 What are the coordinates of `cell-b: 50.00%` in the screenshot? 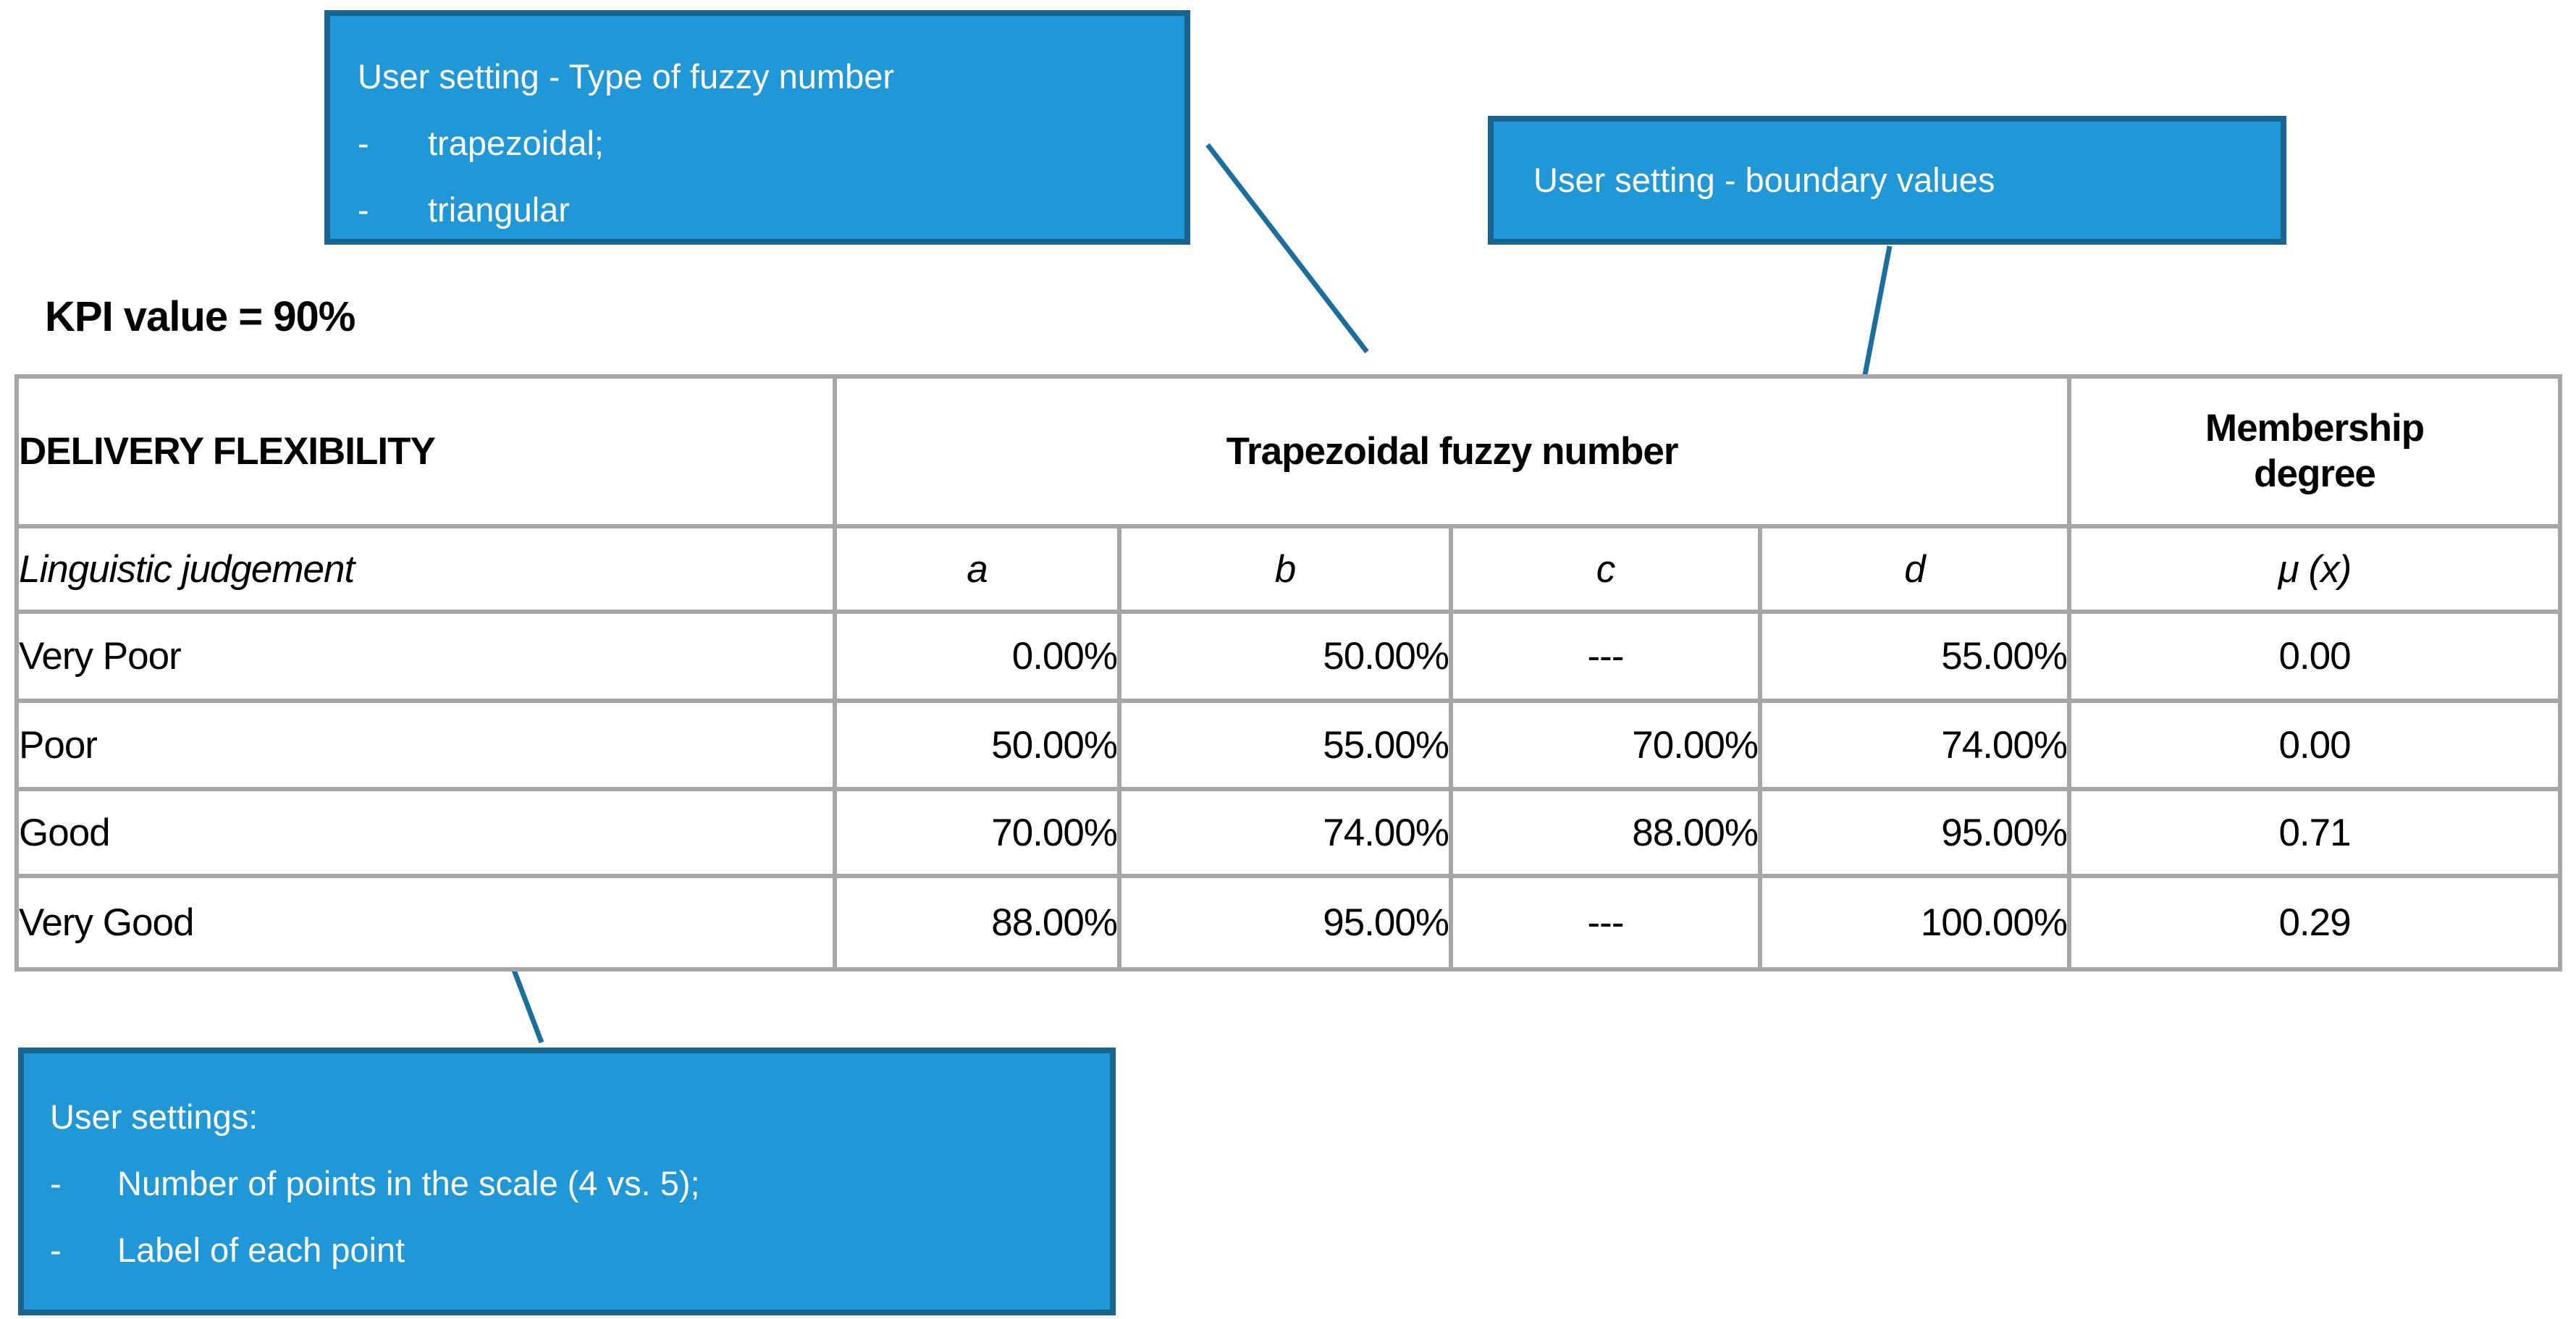 It's located at (1285, 656).